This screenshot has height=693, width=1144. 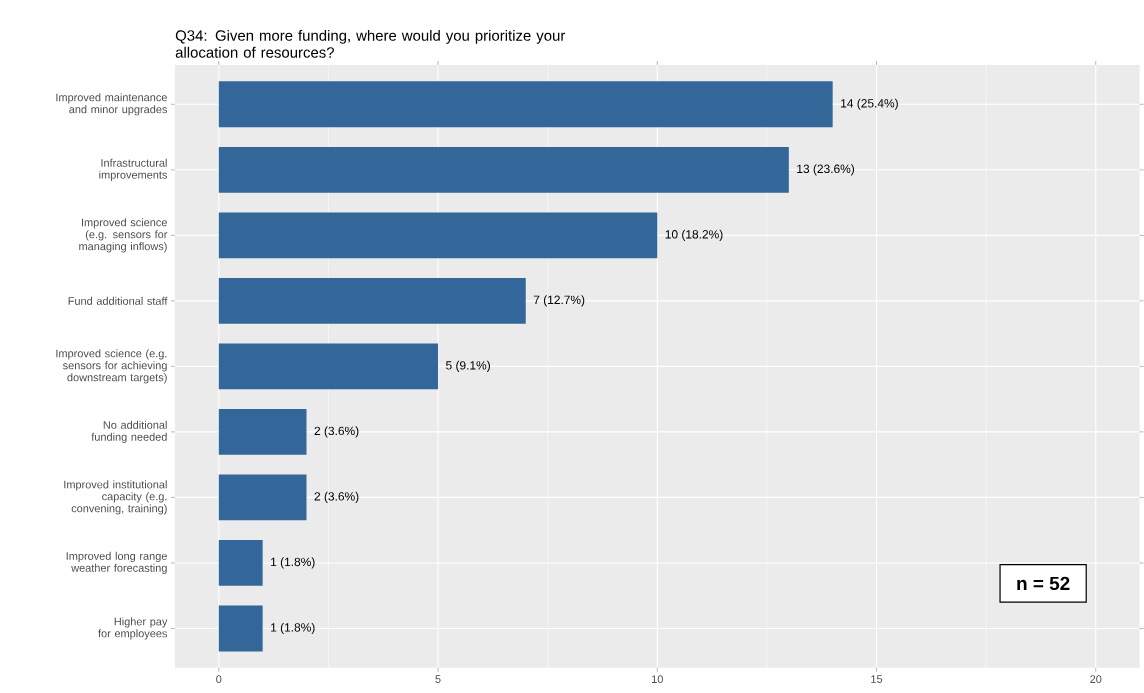 What do you see at coordinates (370, 44) in the screenshot?
I see `chart-title: Q34: Given more funding, where would you prioritize your allocation of resources?` at bounding box center [370, 44].